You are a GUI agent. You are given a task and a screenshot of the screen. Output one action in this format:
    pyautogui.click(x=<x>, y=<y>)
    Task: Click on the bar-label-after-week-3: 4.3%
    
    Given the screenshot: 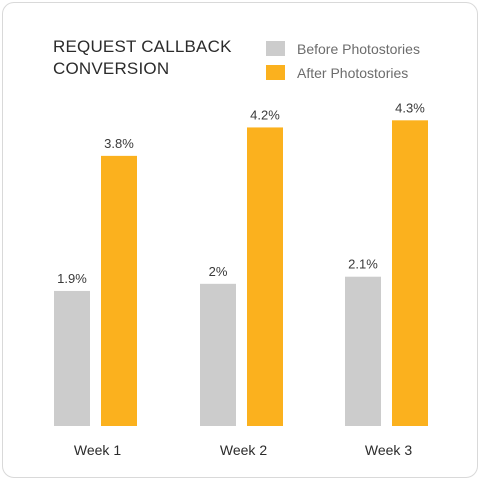 What is the action you would take?
    pyautogui.click(x=410, y=107)
    